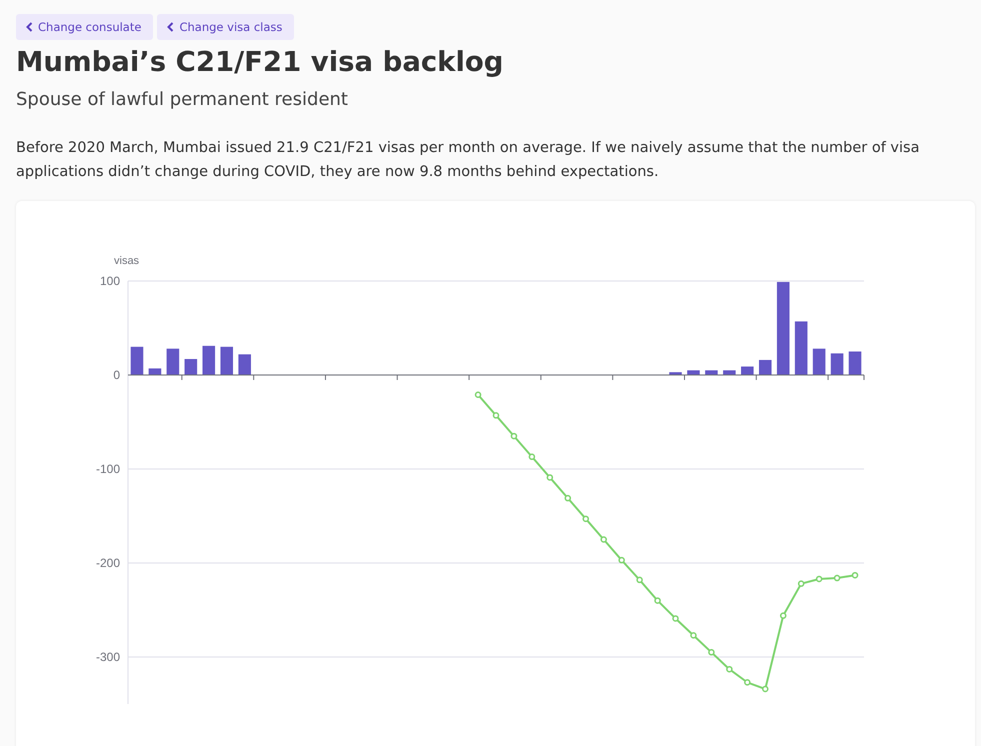  What do you see at coordinates (108, 469) in the screenshot?
I see `y-tick-label: -100` at bounding box center [108, 469].